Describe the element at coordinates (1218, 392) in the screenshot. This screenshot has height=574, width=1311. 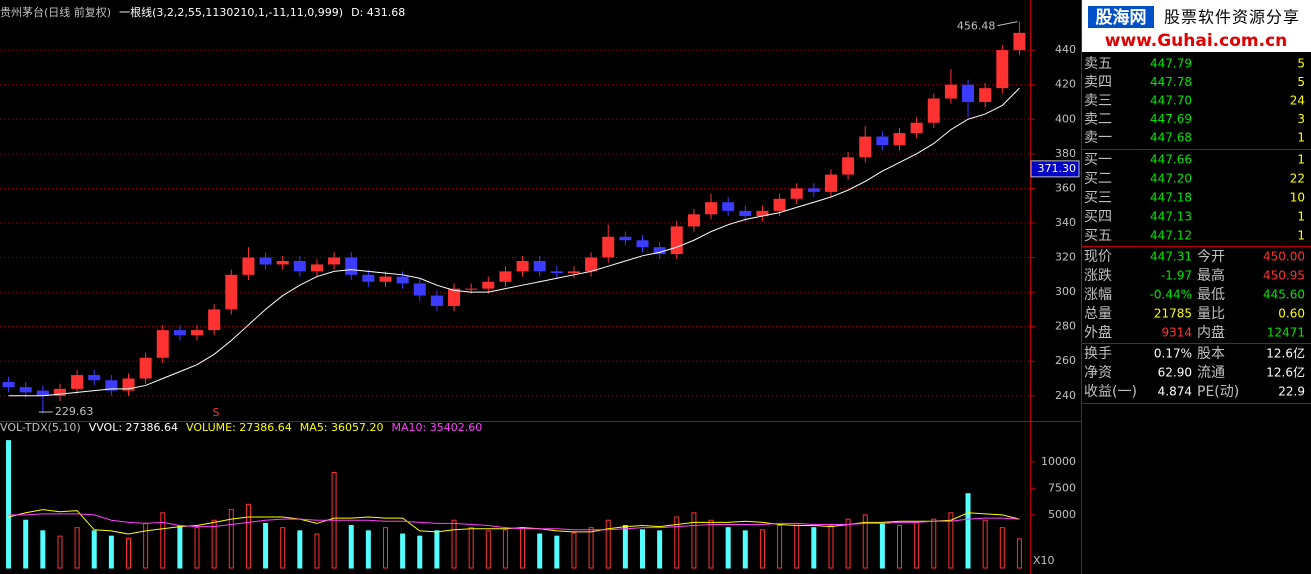
I see `quote-label: PE(动)` at that location.